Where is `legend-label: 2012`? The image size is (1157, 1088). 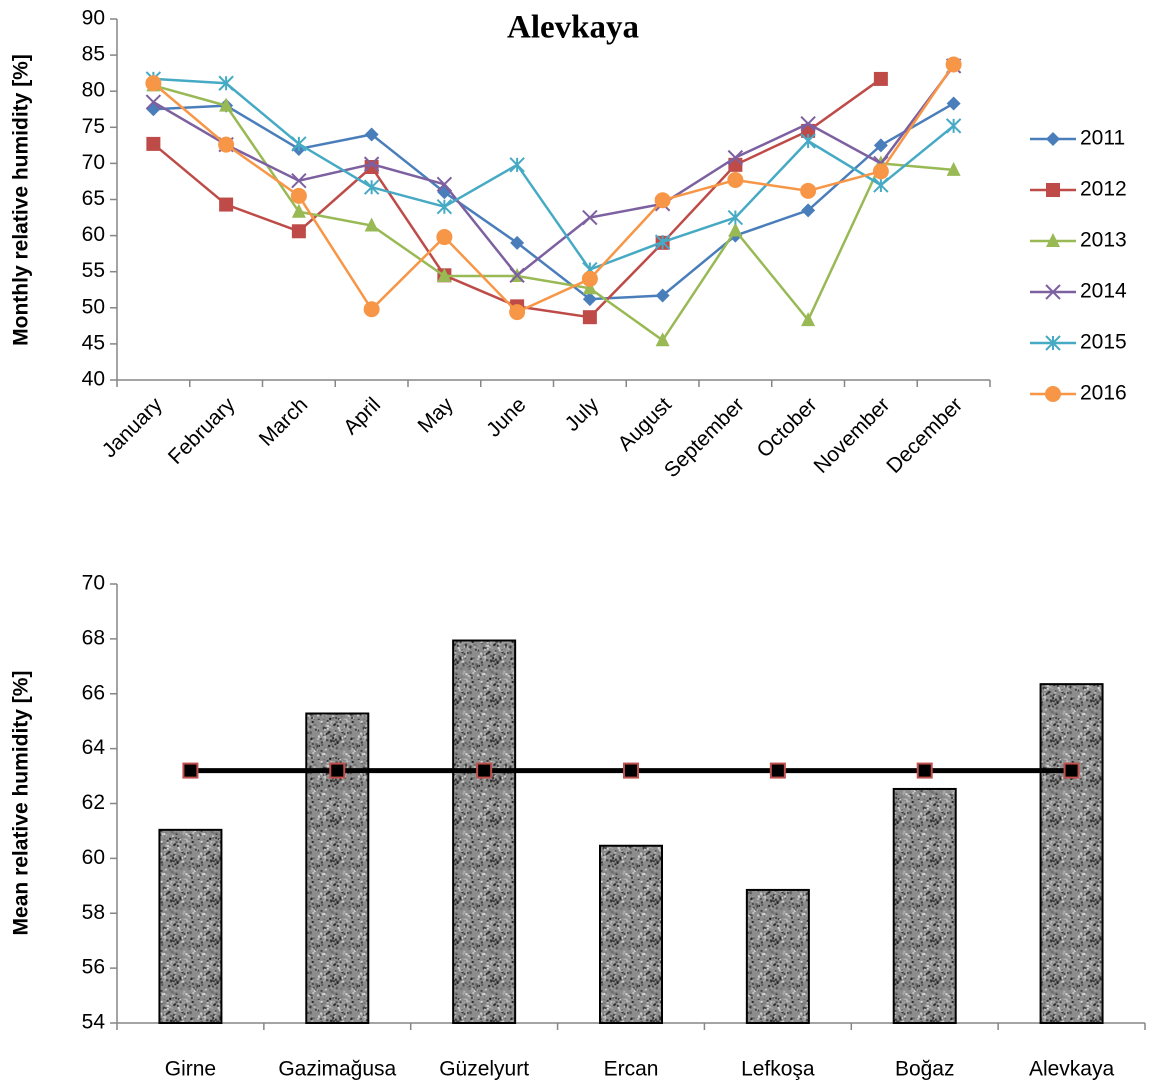 legend-label: 2012 is located at coordinates (1103, 189).